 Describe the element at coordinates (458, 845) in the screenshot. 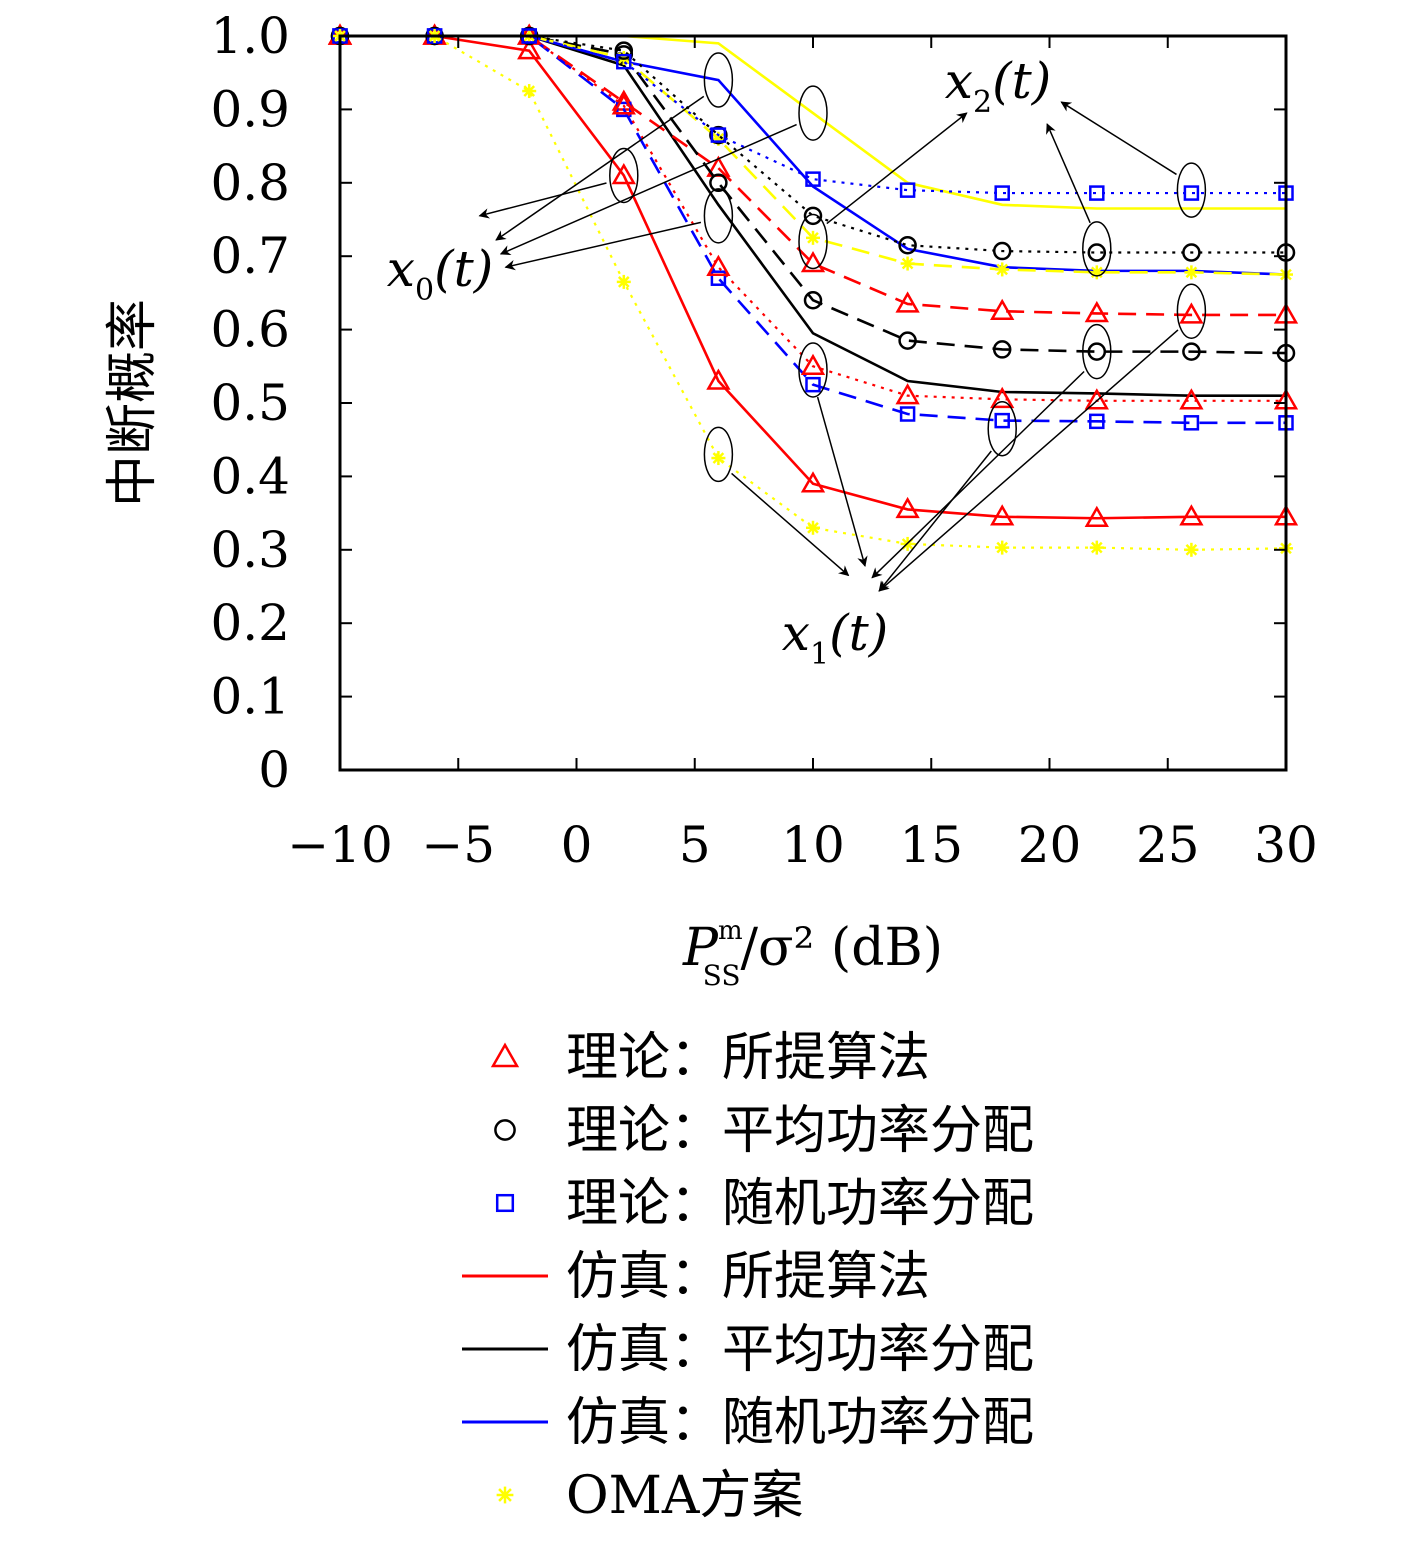

I see `x-tick-label: −5` at that location.